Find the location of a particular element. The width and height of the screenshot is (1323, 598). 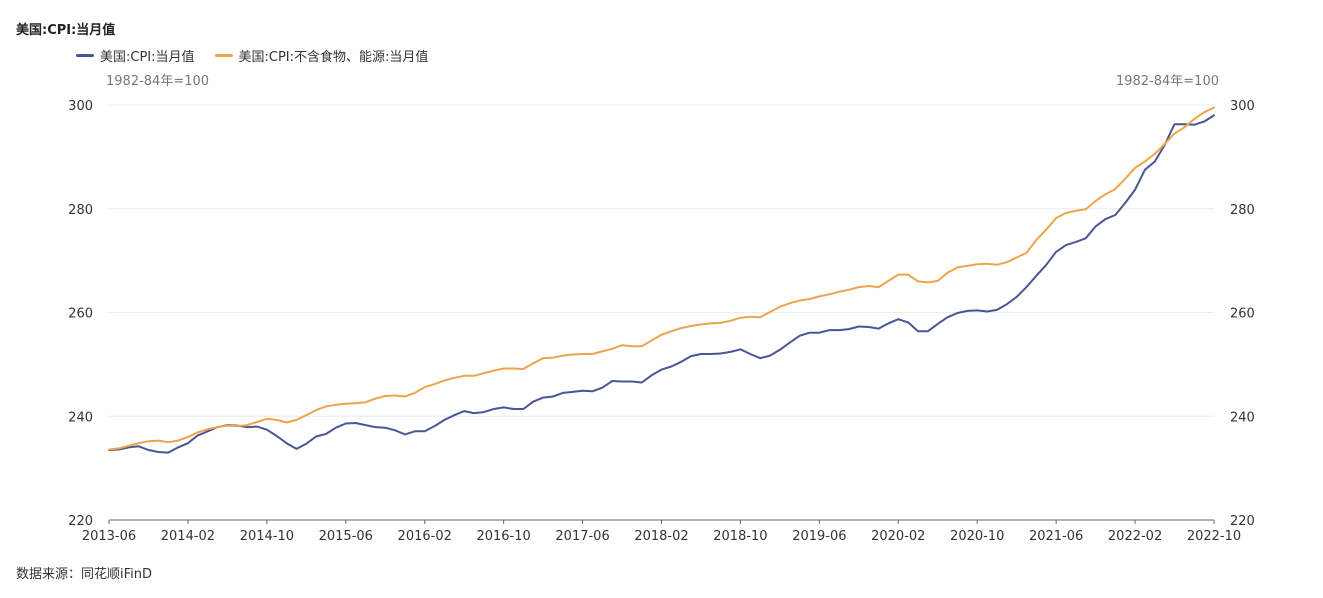

legend-swatch-core is located at coordinates (223, 55).